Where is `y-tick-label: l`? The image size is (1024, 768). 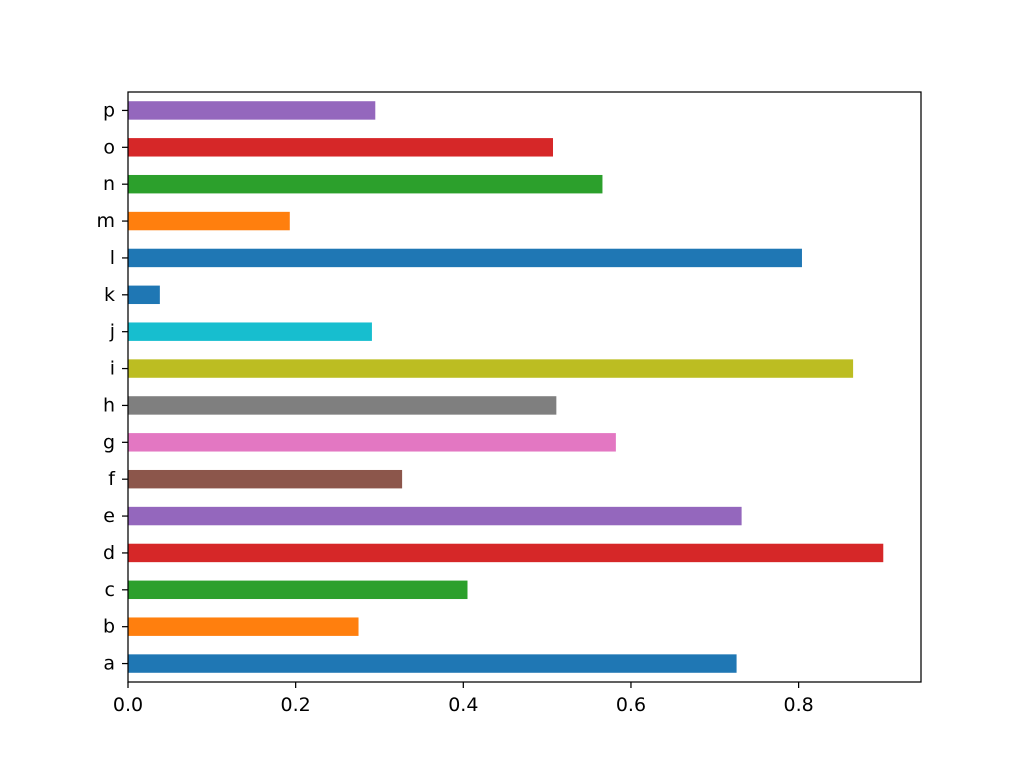
y-tick-label: l is located at coordinates (112, 258).